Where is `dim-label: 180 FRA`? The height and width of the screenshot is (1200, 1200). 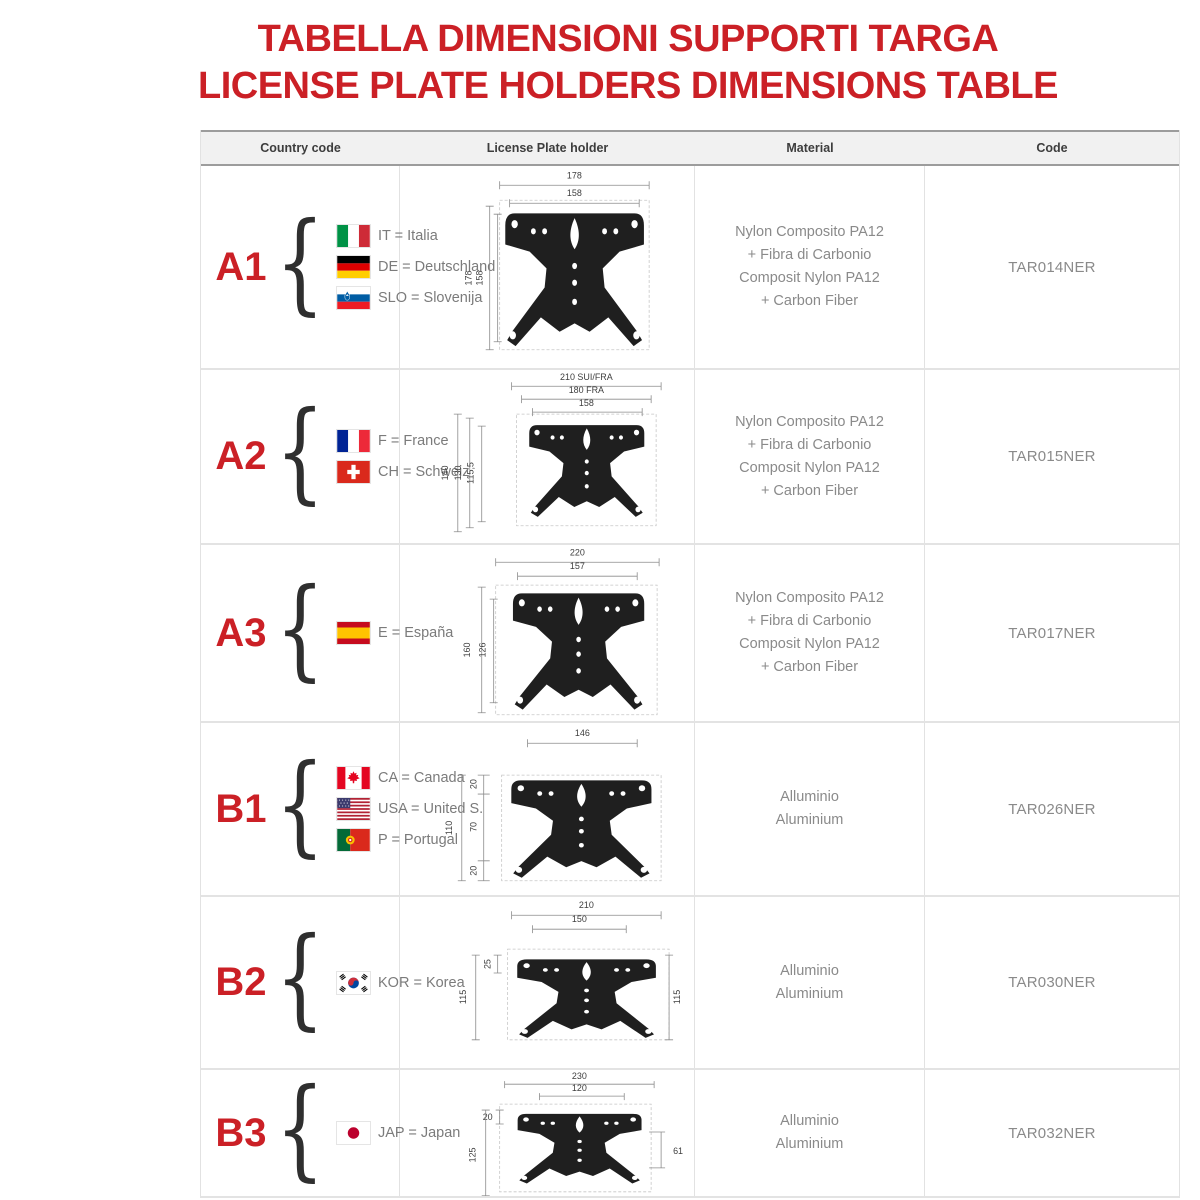 dim-label: 180 FRA is located at coordinates (586, 390).